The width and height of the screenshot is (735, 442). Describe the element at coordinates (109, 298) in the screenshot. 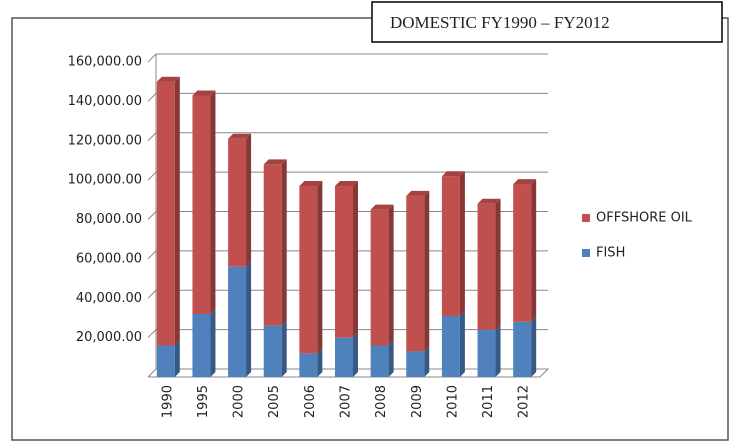

I see `y-tick-label: 40,000.00` at that location.